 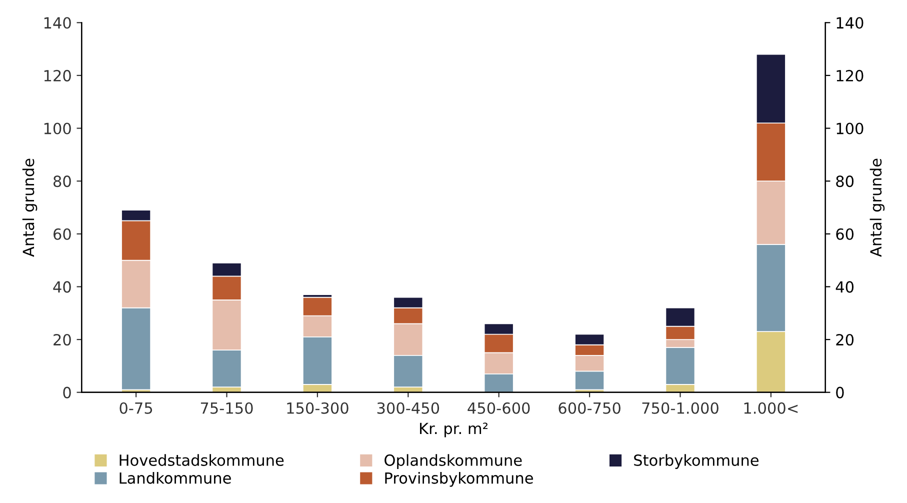 What do you see at coordinates (57, 128) in the screenshot?
I see `y-tick-label: 100` at bounding box center [57, 128].